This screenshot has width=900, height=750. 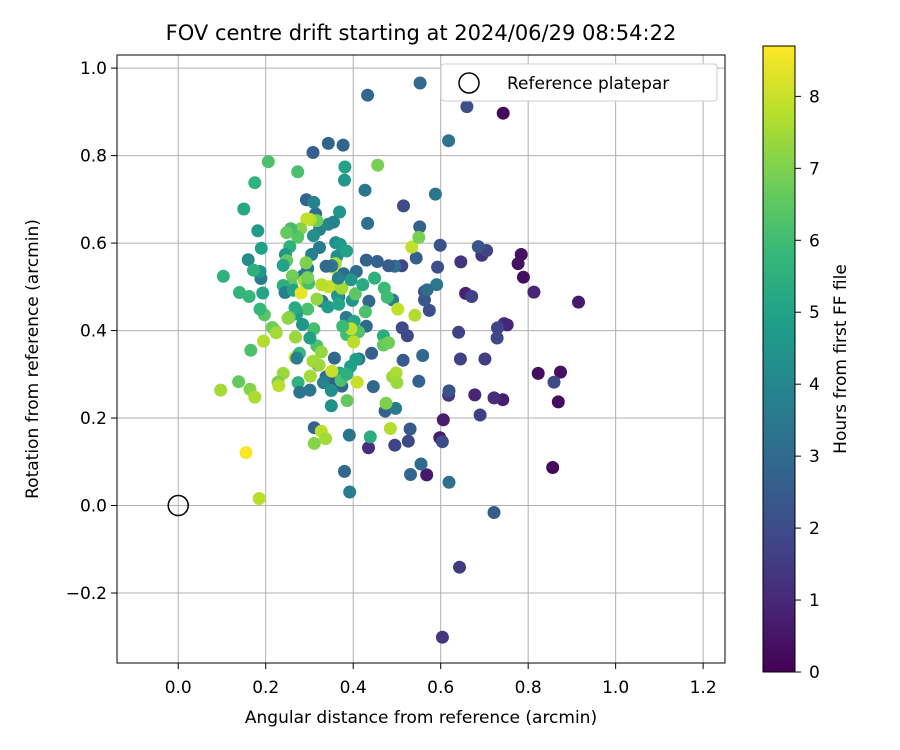 What do you see at coordinates (178, 688) in the screenshot?
I see `x-tick-label-0: 0.0` at bounding box center [178, 688].